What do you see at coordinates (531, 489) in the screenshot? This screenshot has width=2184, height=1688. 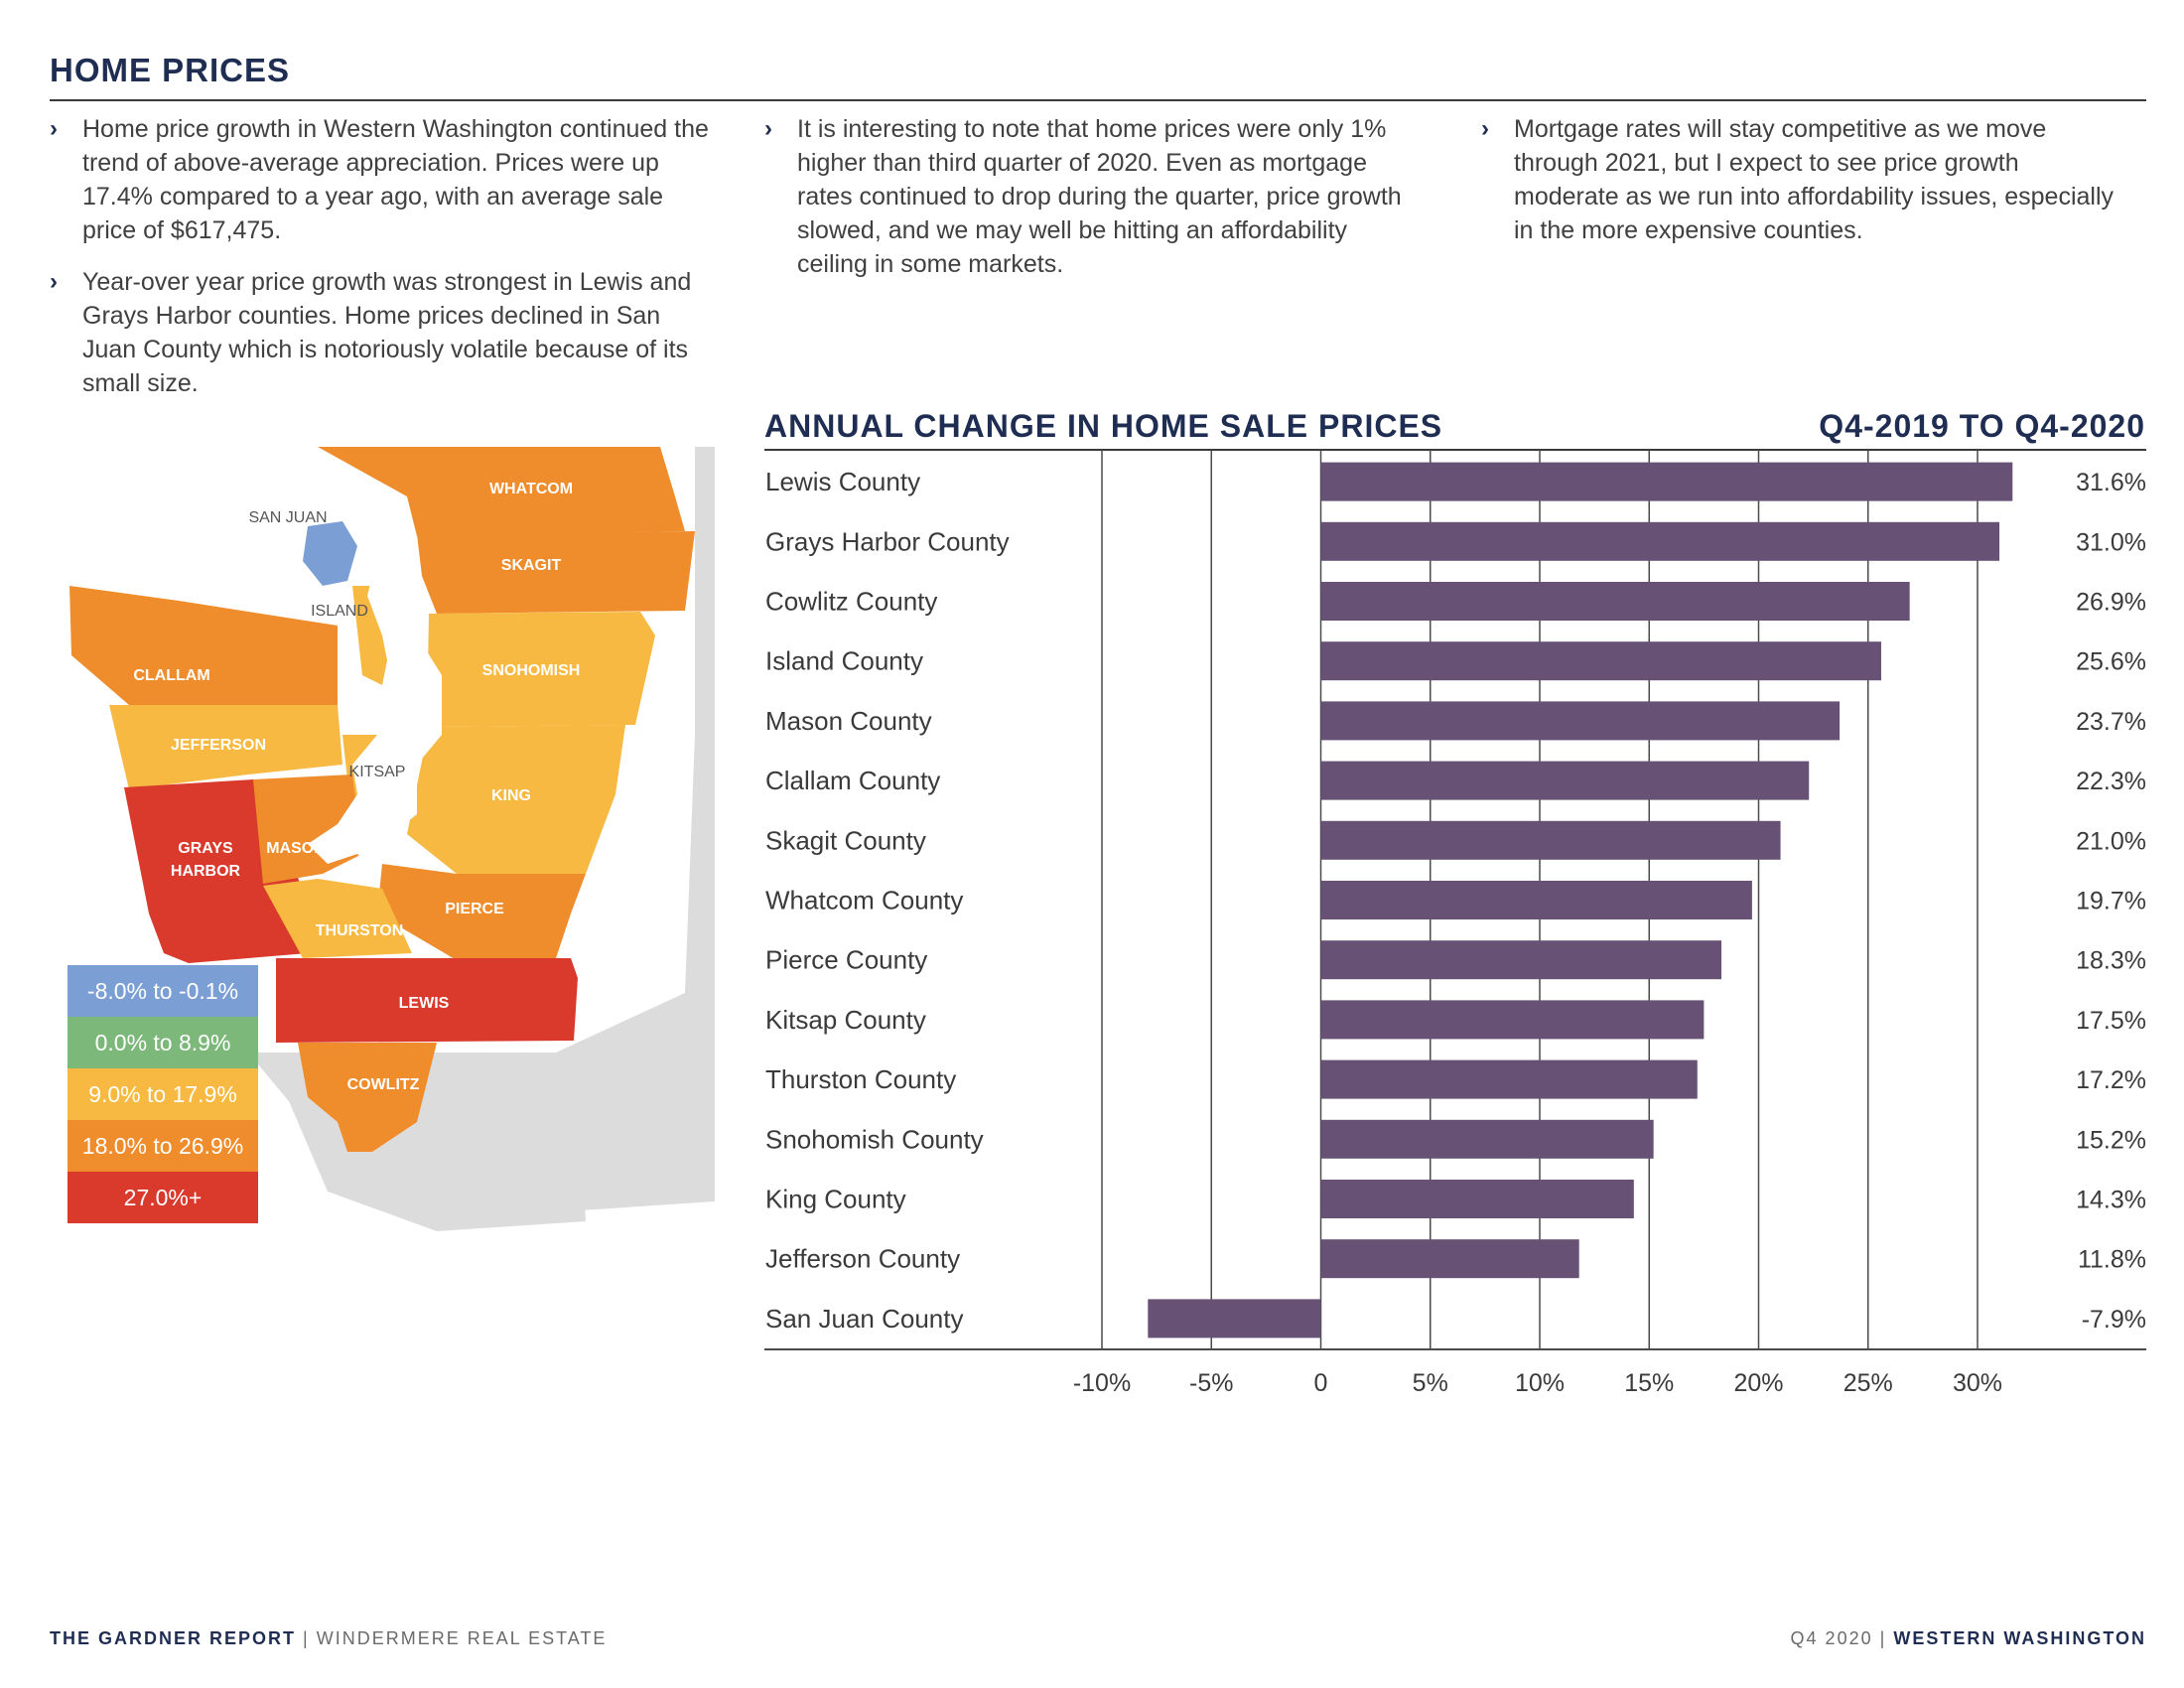 I see `county-label-whatcom: WHATCOM` at bounding box center [531, 489].